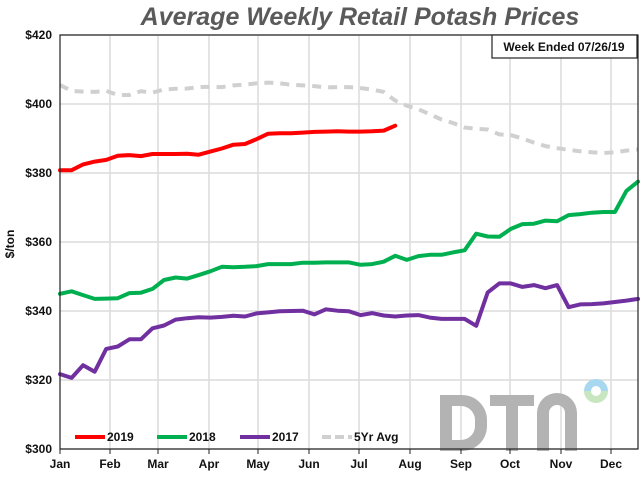 Image resolution: width=640 pixels, height=480 pixels. Describe the element at coordinates (461, 464) in the screenshot. I see `x-tick-label: Sep` at that location.